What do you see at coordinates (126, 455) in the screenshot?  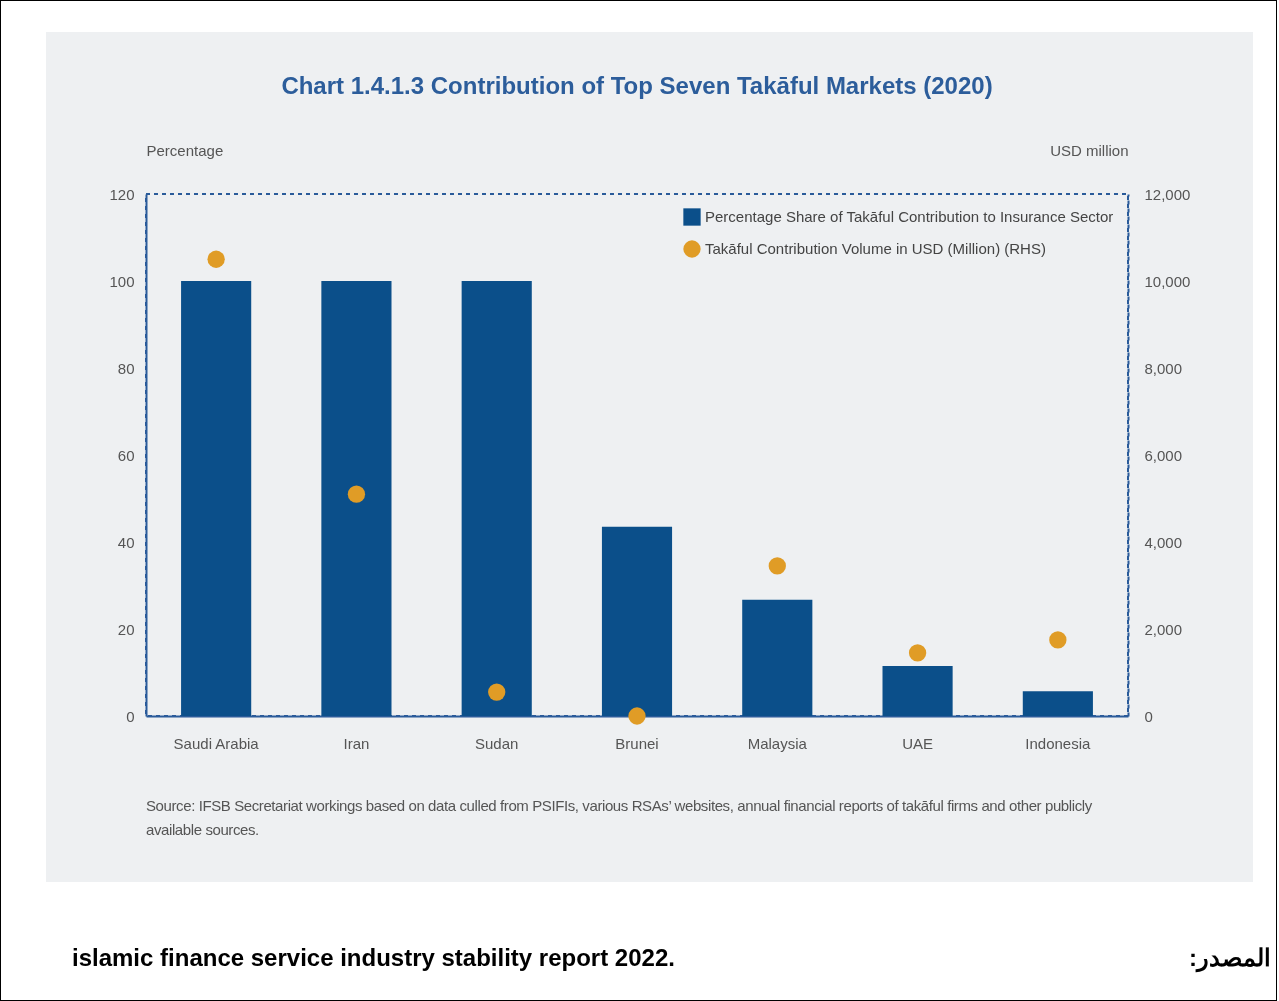 I see `y-tick-label: 60` at bounding box center [126, 455].